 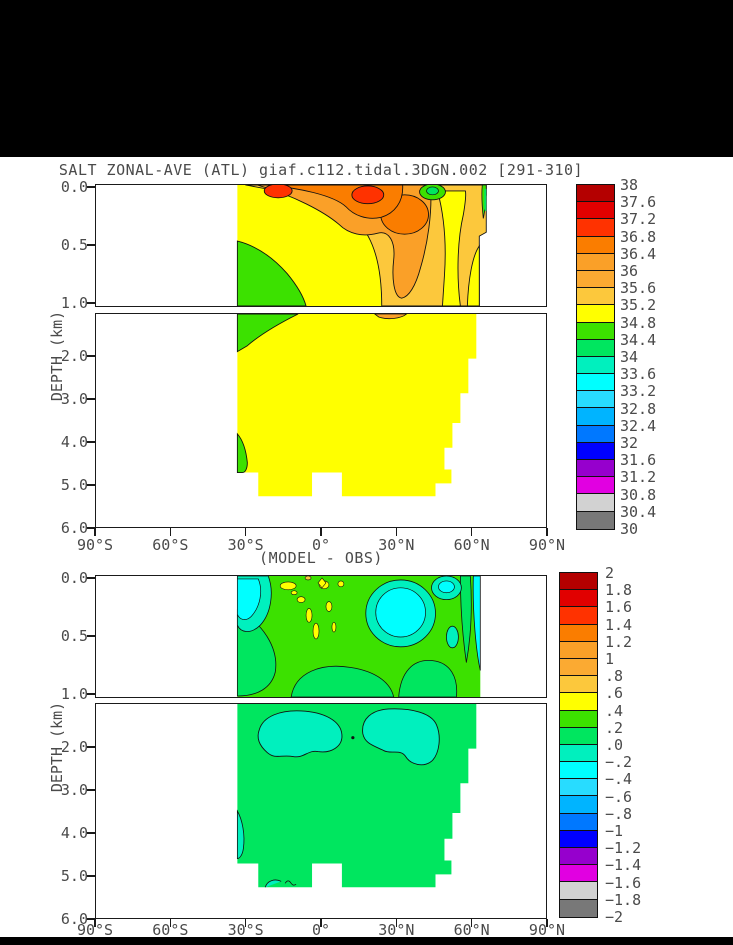 I want to click on pos-gold-speck, so click(x=308, y=578).